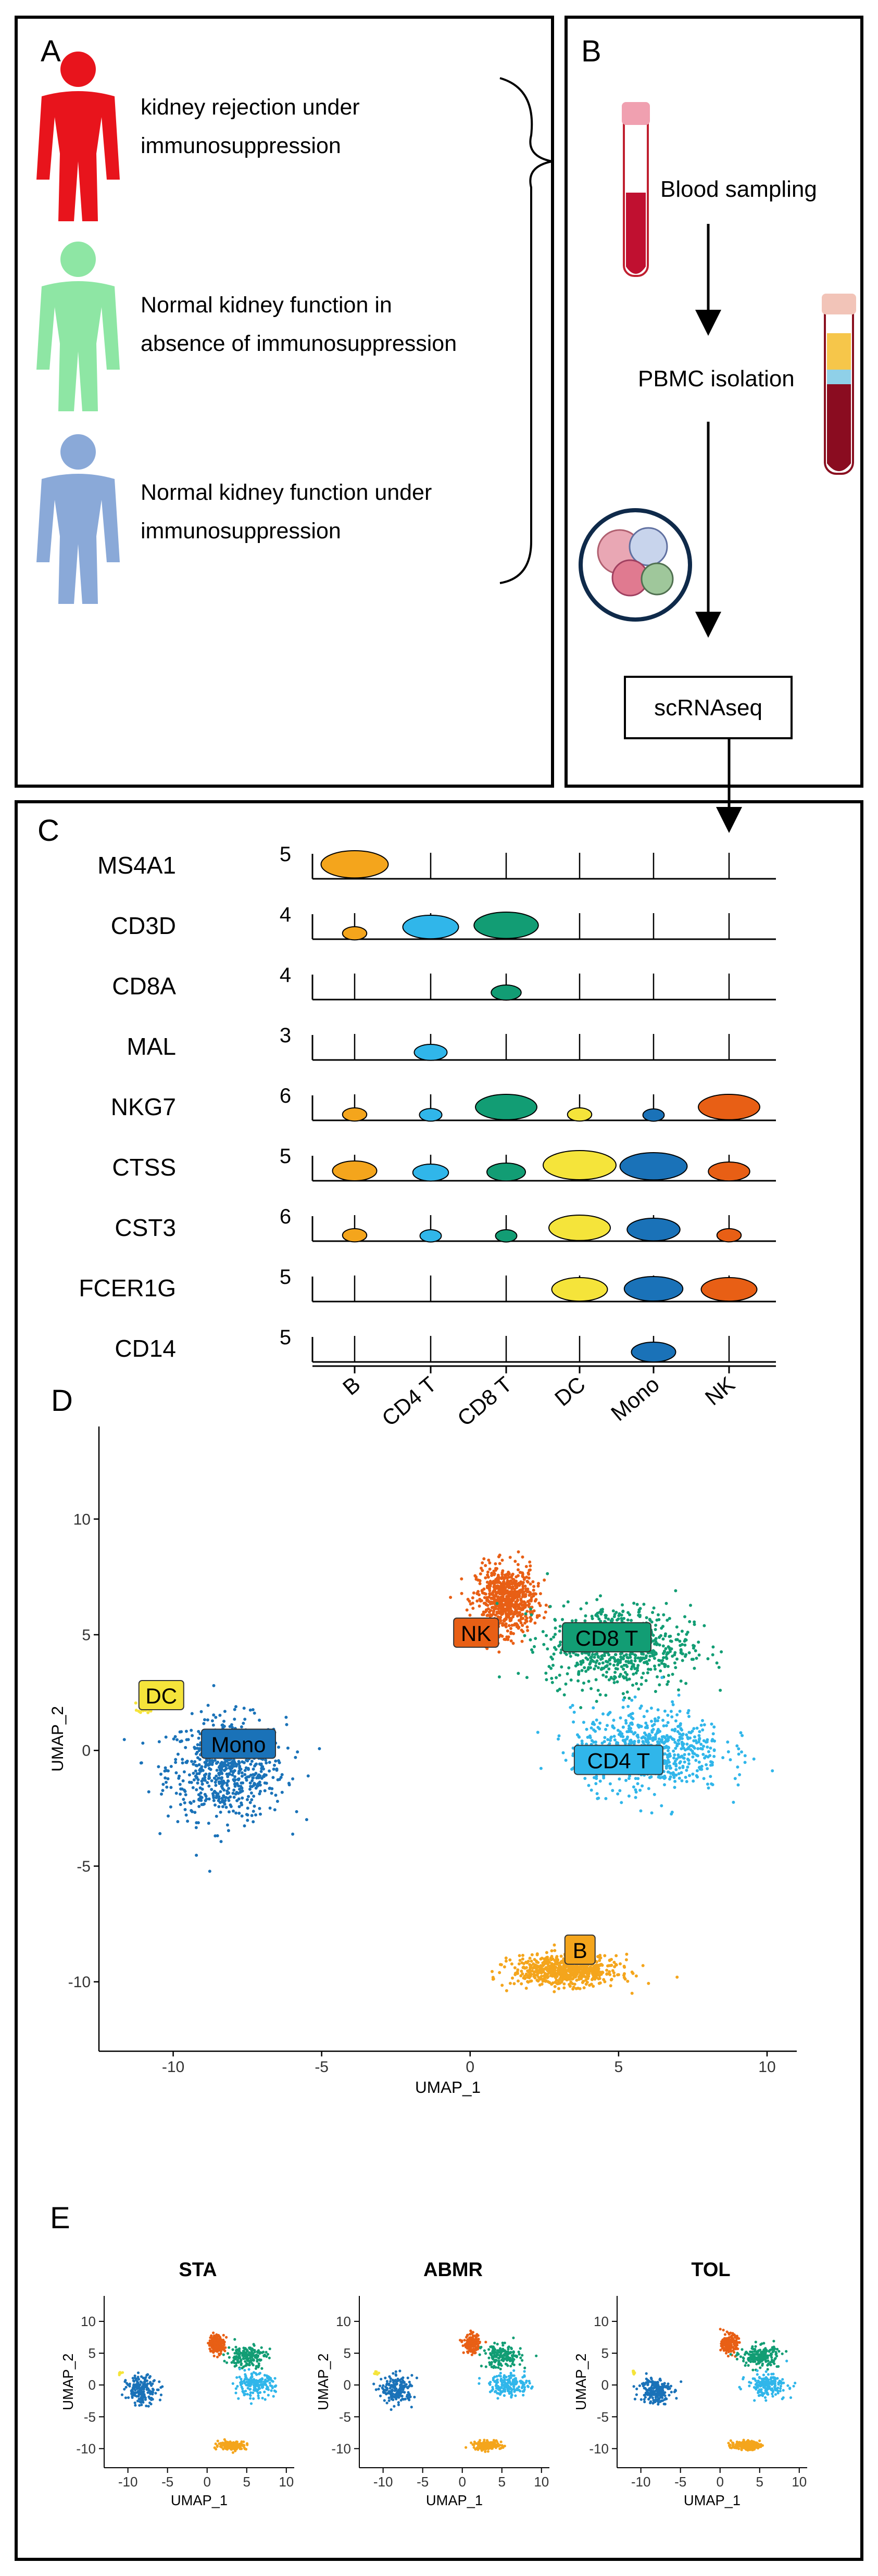 The image size is (878, 2576). Describe the element at coordinates (286, 492) in the screenshot. I see `patient-group-line: Normal kidney function under` at that location.